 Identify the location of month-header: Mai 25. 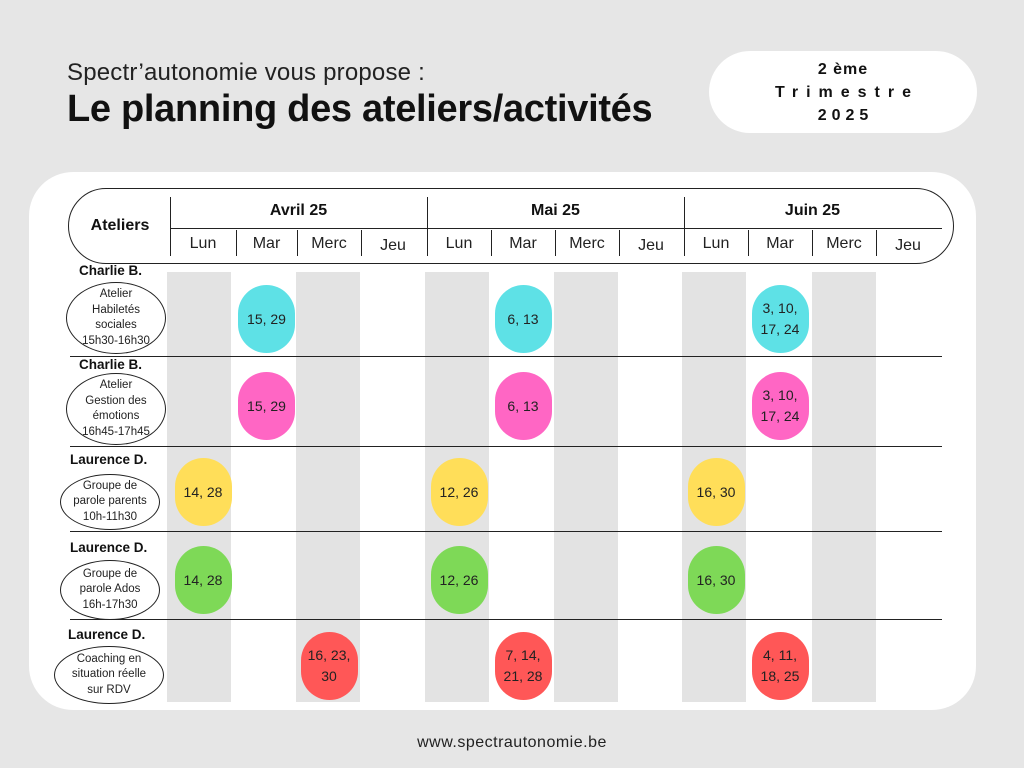
(555, 210).